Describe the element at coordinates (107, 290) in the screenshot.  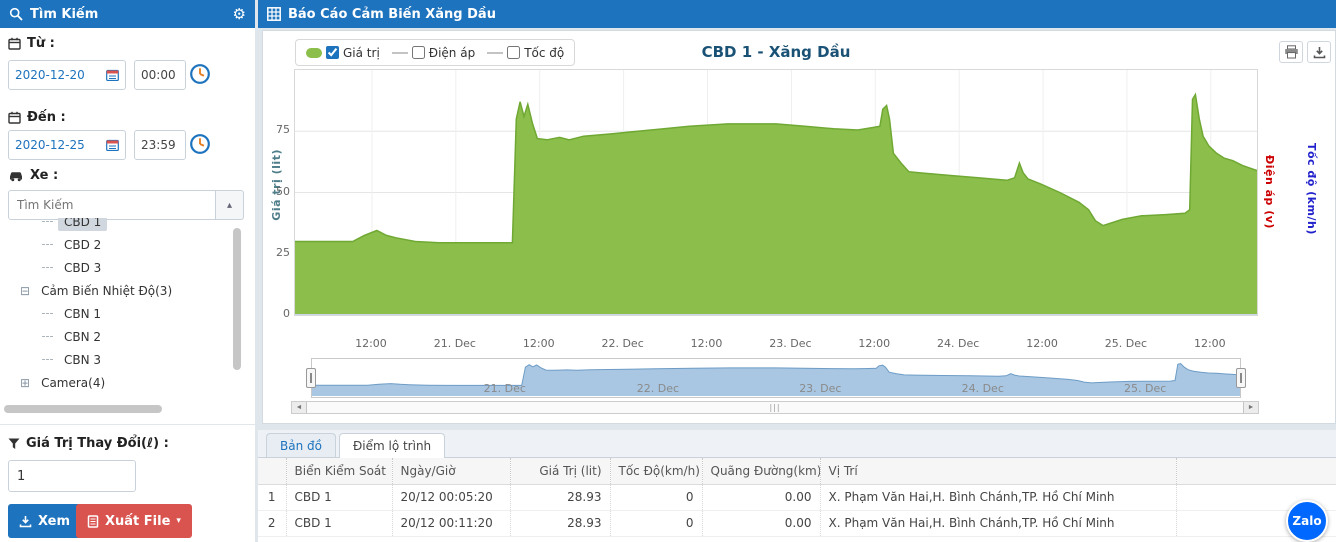
I see `tree-item-label: Cảm Biến Nhiệt Độ(3)` at that location.